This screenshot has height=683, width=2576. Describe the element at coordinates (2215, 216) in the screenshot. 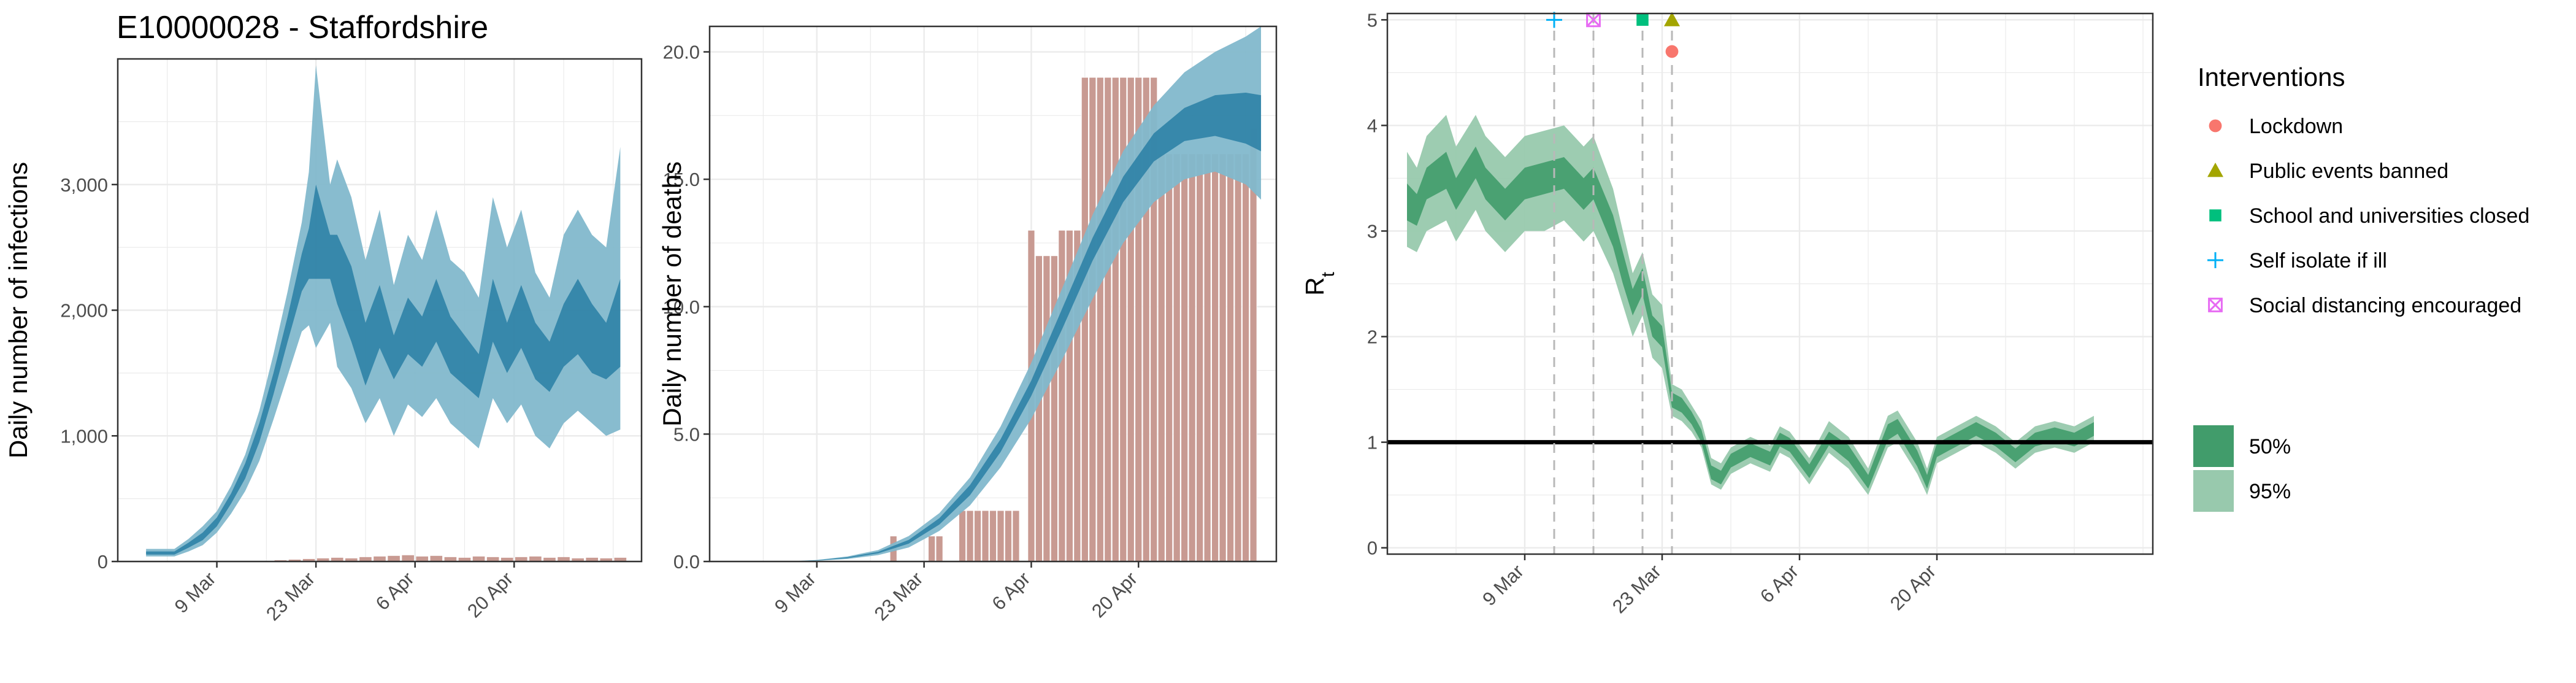

I see `legend-key-square-icon` at that location.